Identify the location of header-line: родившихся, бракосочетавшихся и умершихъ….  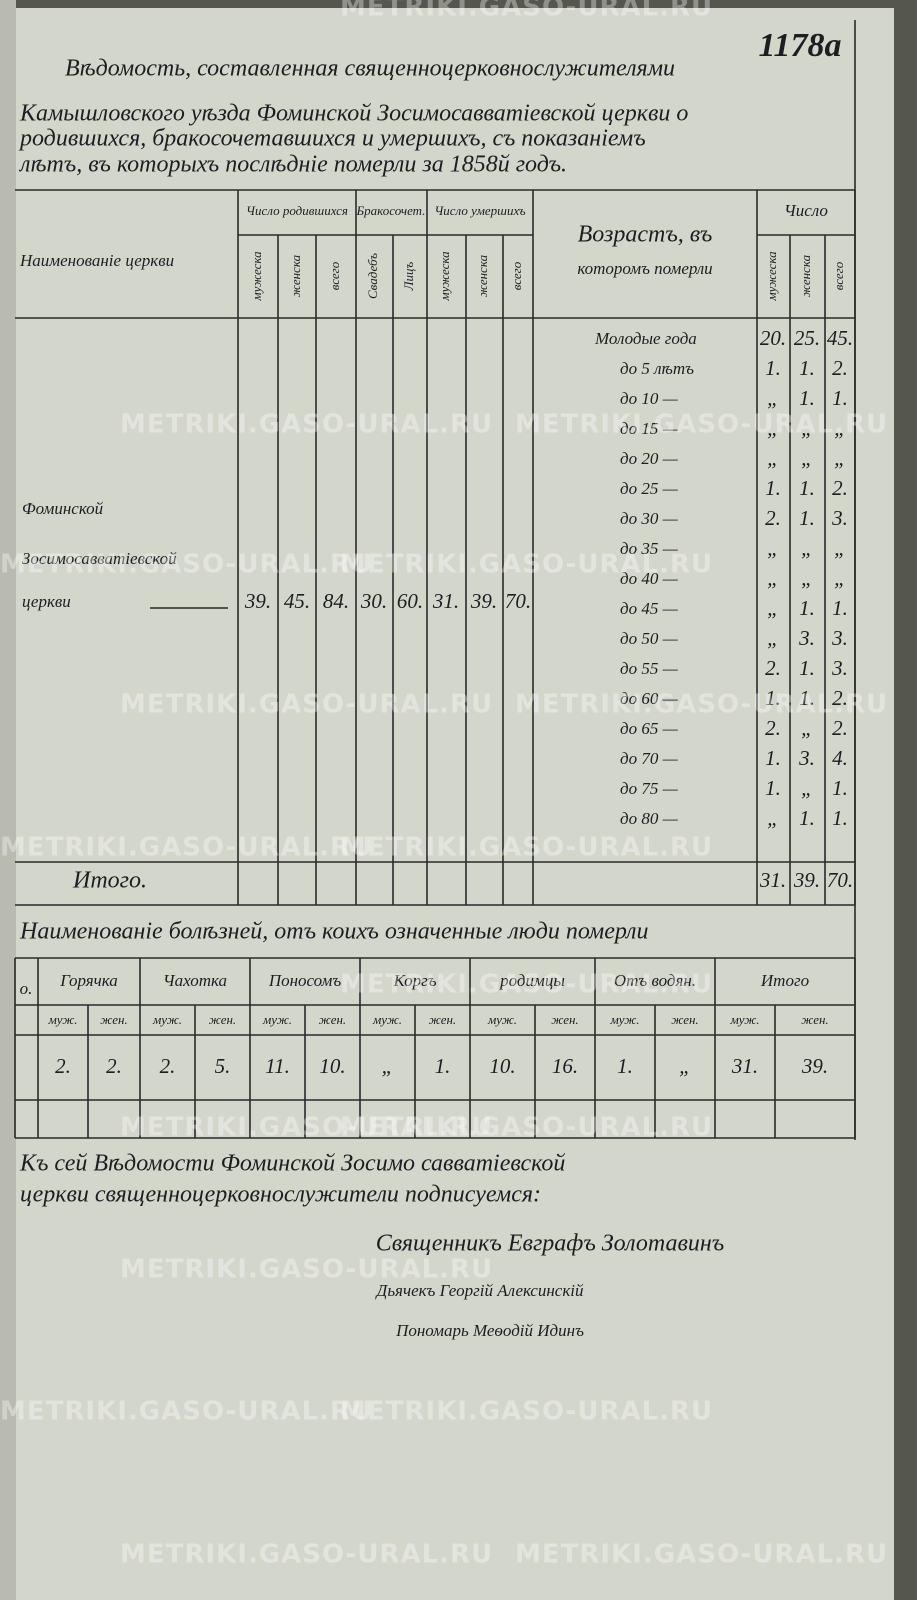
(332, 139).